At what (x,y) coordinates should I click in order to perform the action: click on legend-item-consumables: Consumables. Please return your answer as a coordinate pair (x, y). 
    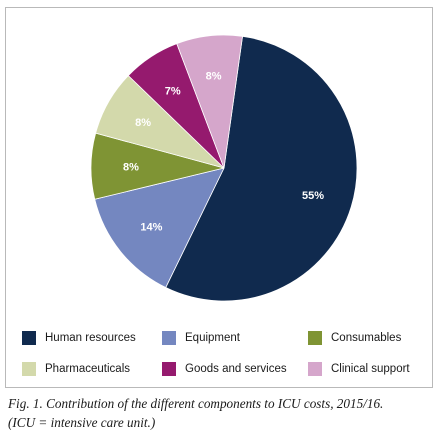
    Looking at the image, I should click on (368, 338).